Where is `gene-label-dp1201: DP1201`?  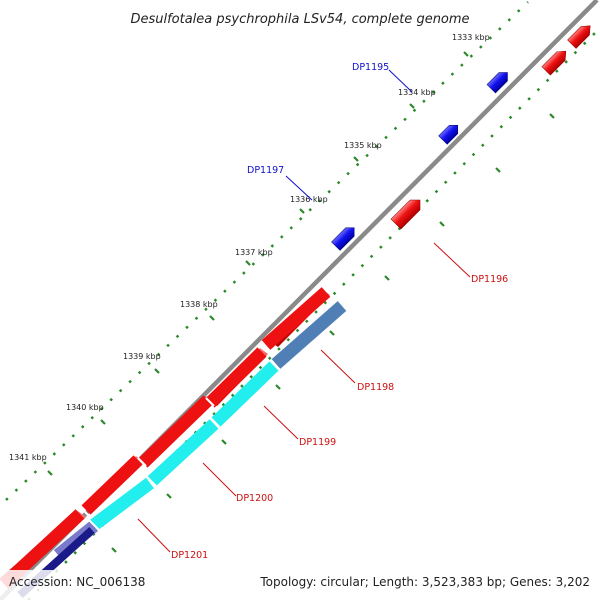 gene-label-dp1201: DP1201 is located at coordinates (189, 555).